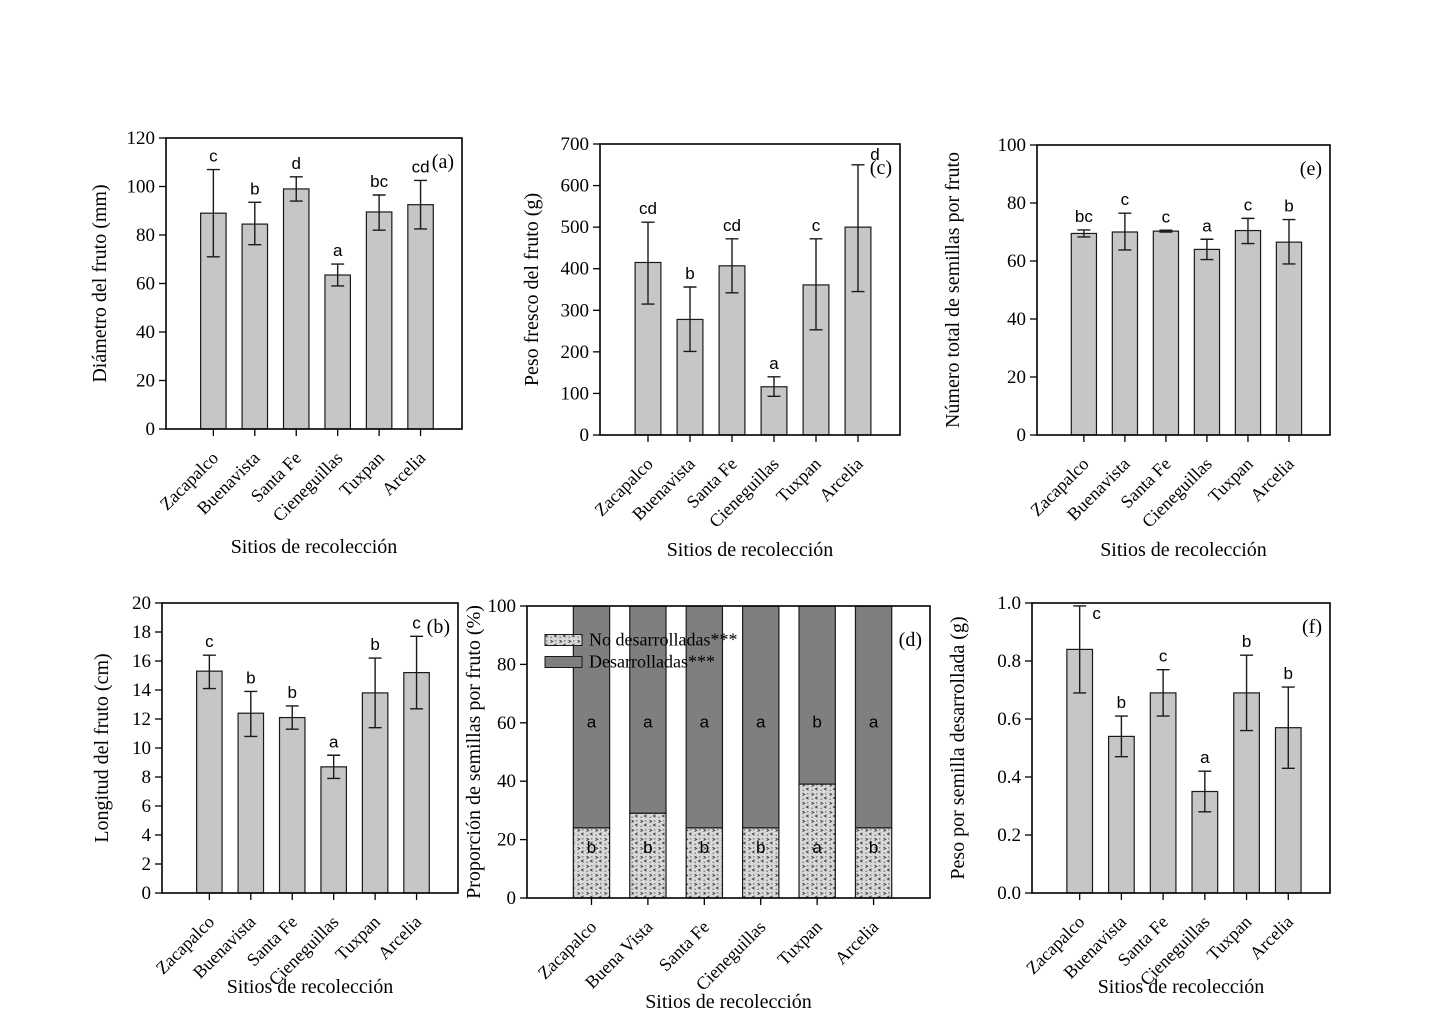  I want to click on y-tick-label: 0.2, so click(1009, 835).